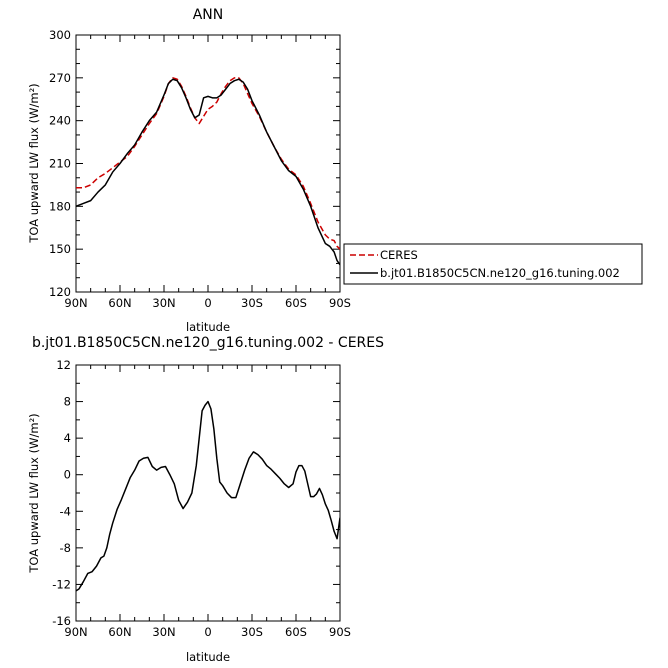  I want to click on bottom-y-tick-label: -8, so click(65, 548).